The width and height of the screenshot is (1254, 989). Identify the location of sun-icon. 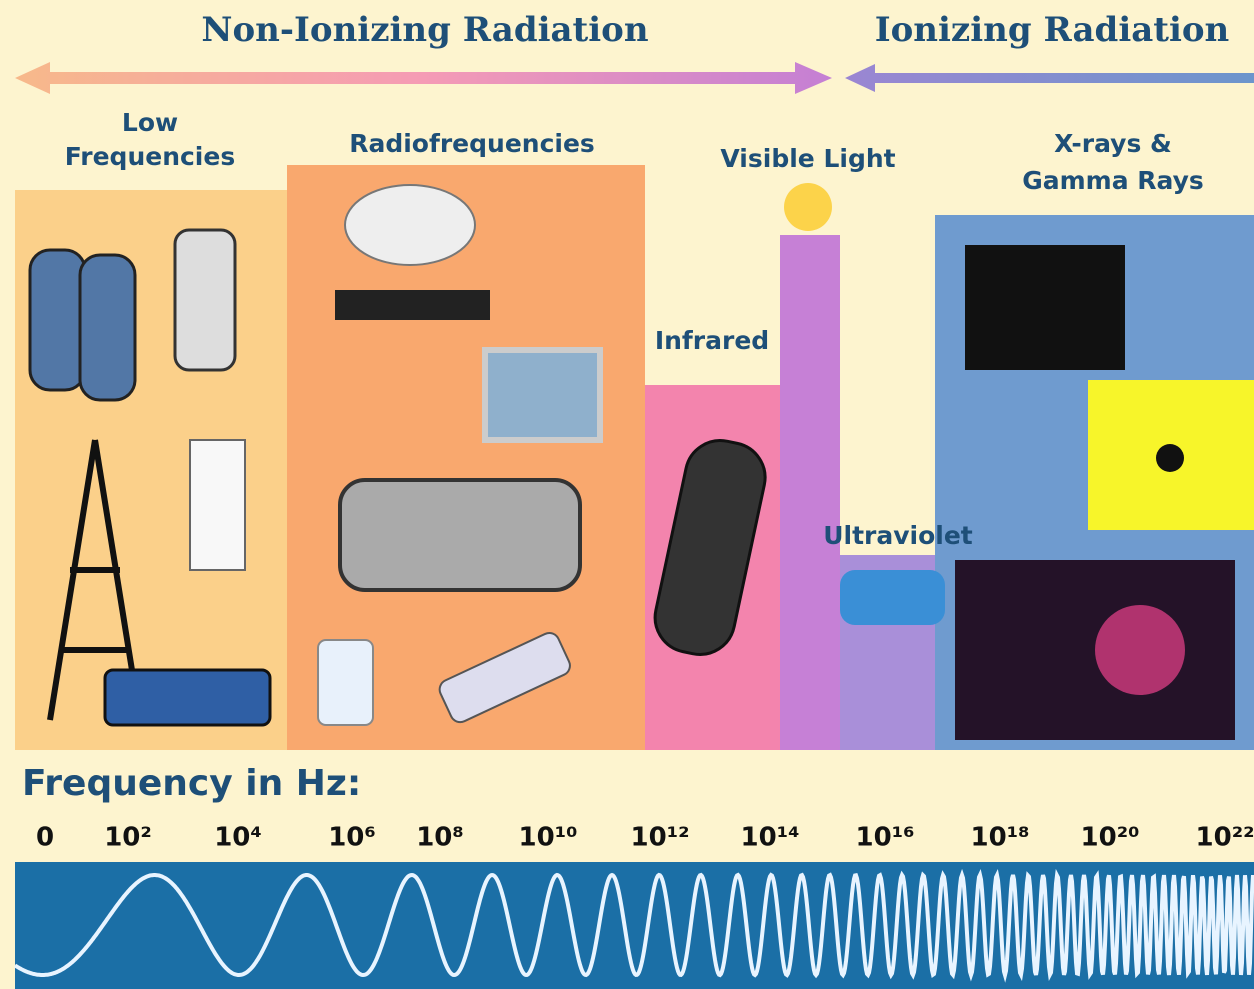
(808, 207).